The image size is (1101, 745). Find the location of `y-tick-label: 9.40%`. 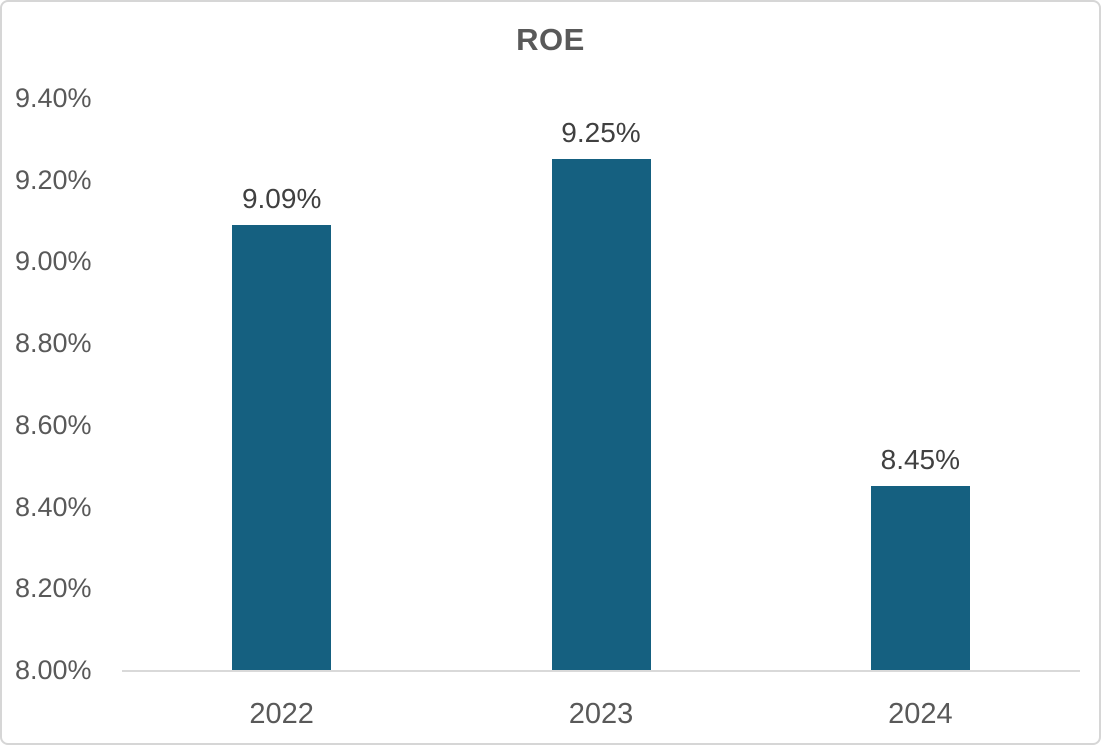

y-tick-label: 9.40% is located at coordinates (53, 98).